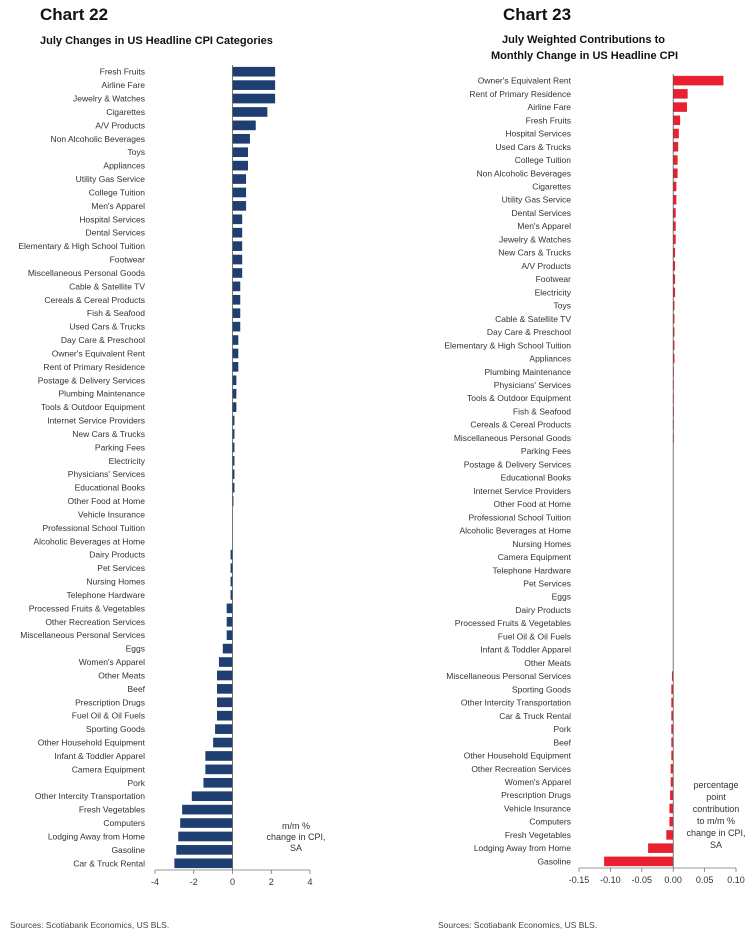 The image size is (753, 943). Describe the element at coordinates (94, 300) in the screenshot. I see `category-label: Cereals & Cereal Products` at that location.